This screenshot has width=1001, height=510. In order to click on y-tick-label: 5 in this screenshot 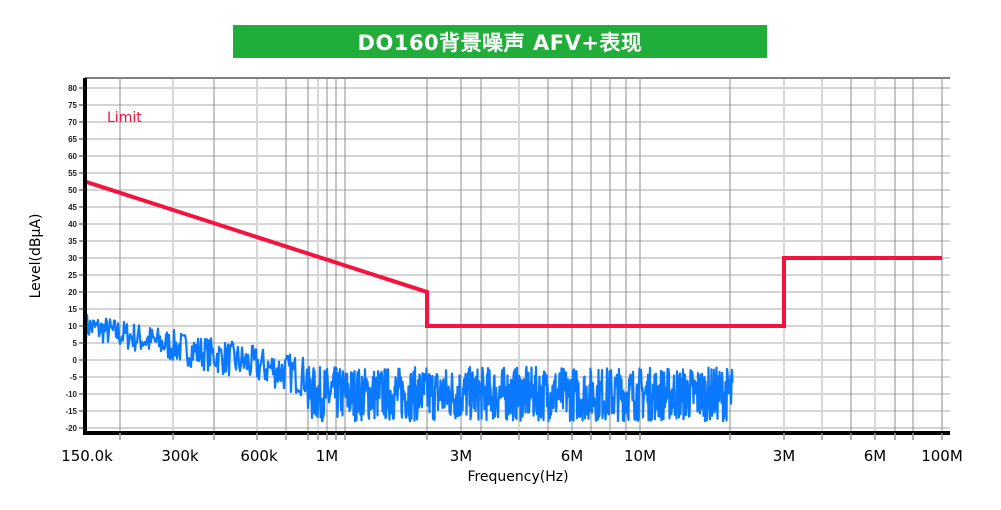, I will do `click(75, 343)`.